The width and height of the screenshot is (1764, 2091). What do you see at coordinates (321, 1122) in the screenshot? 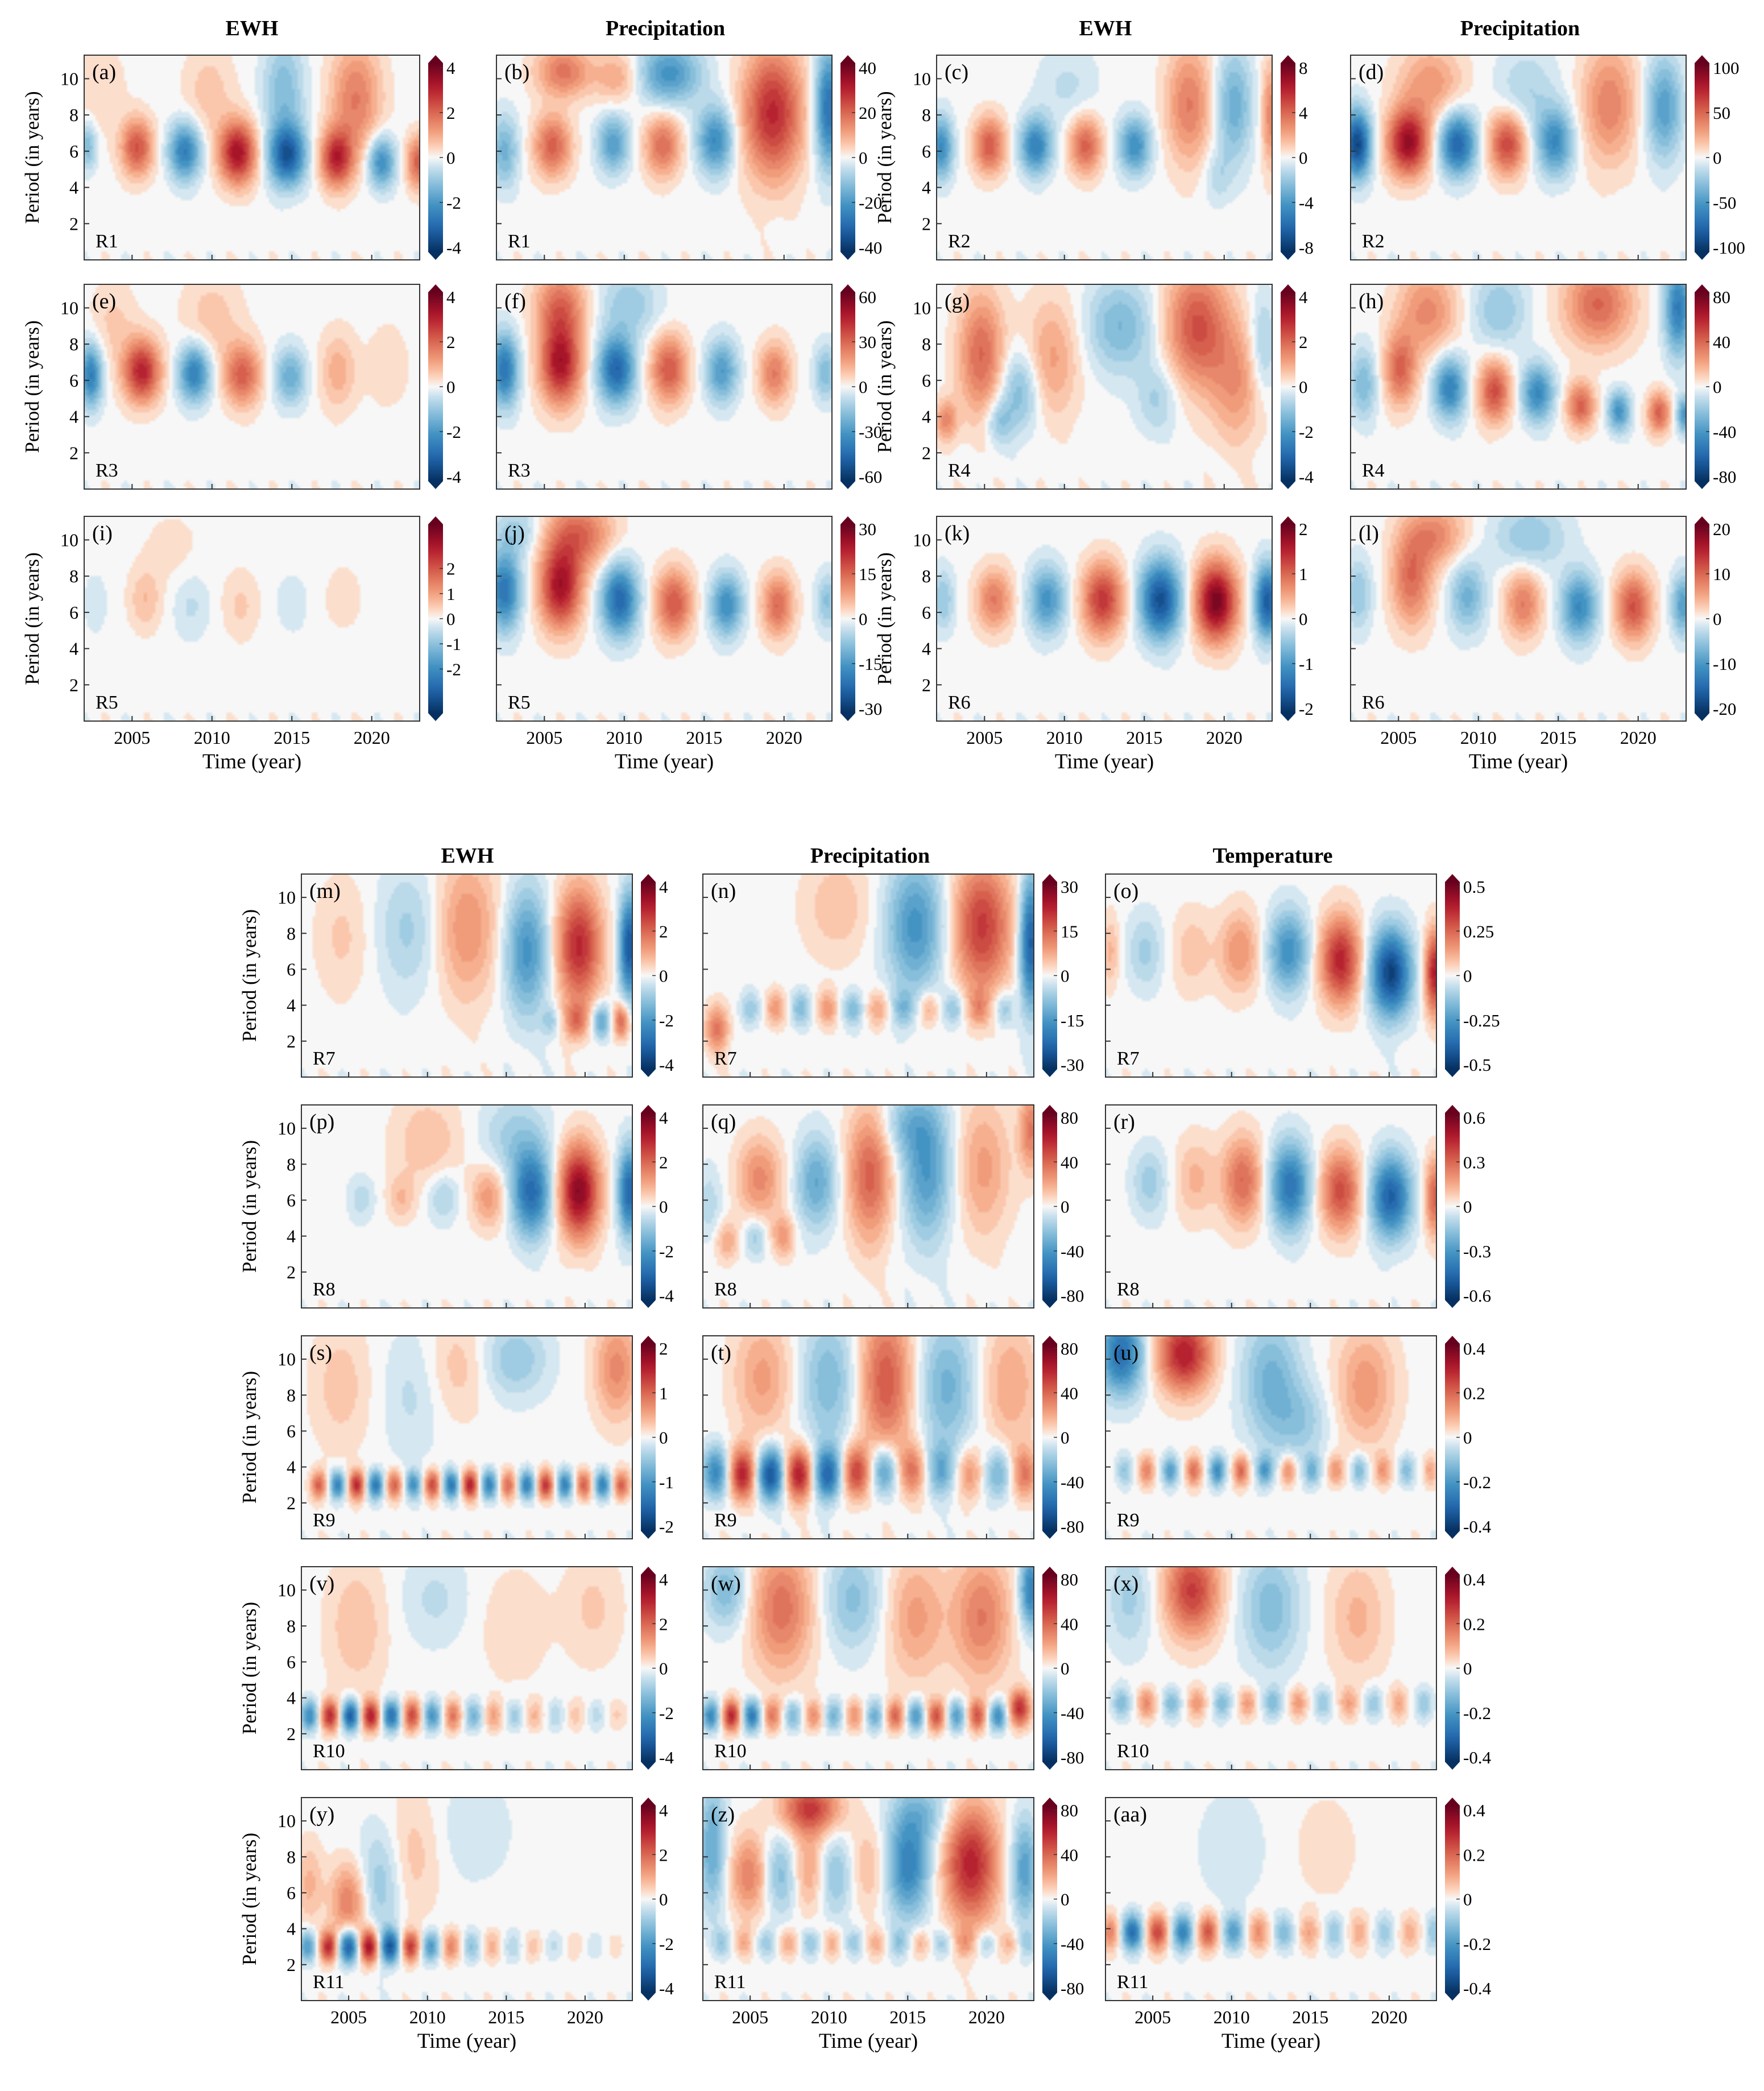
I see `panel-label: (p)` at bounding box center [321, 1122].